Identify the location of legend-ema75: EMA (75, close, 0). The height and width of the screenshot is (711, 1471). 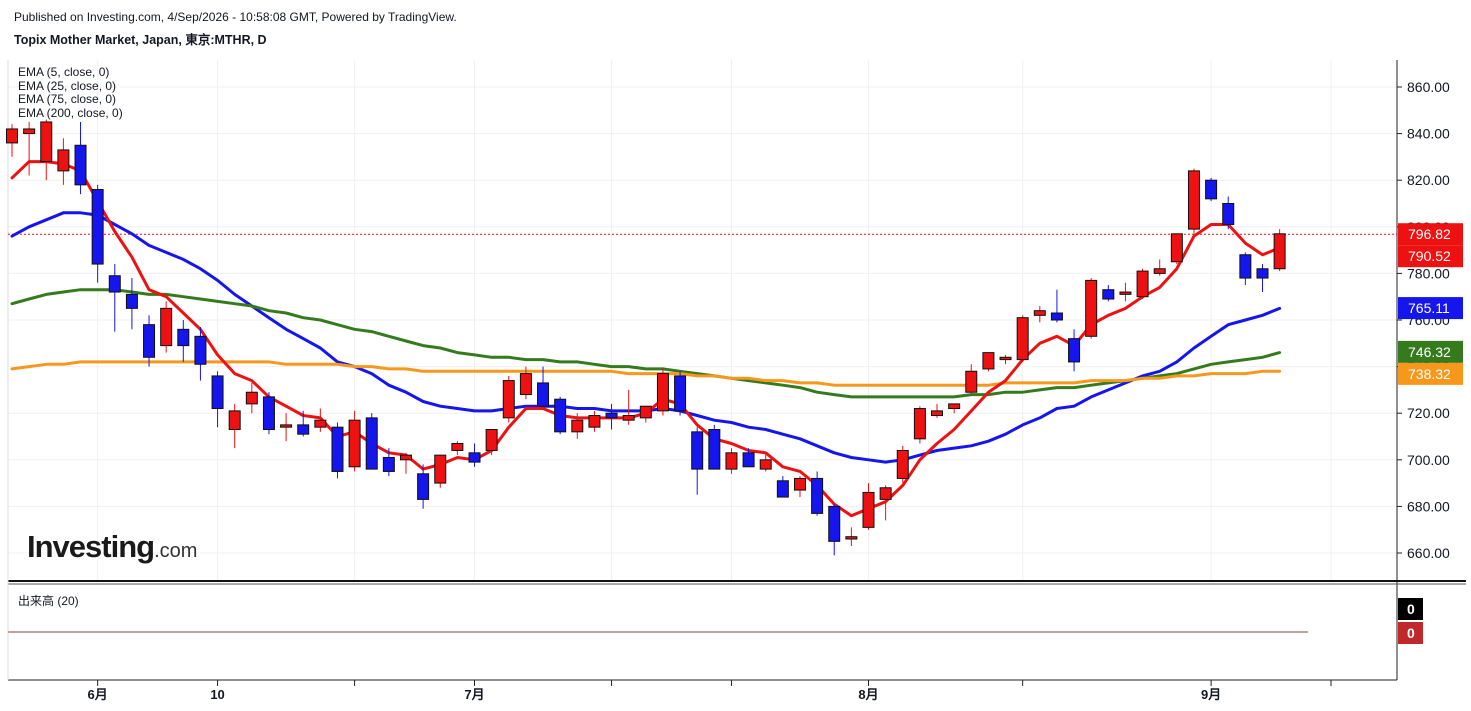
(67, 99).